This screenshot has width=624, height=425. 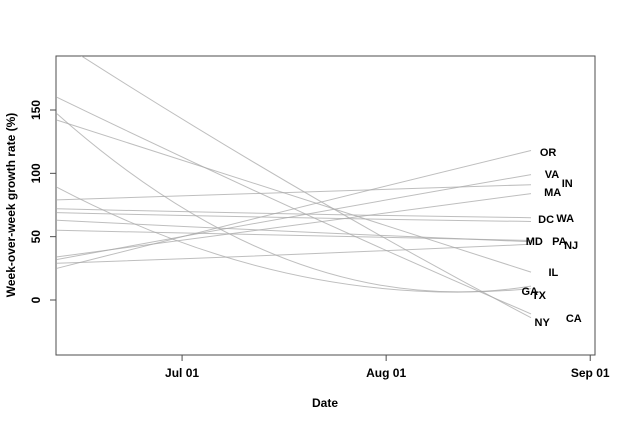 What do you see at coordinates (294, 225) in the screenshot?
I see `state-line-MA` at bounding box center [294, 225].